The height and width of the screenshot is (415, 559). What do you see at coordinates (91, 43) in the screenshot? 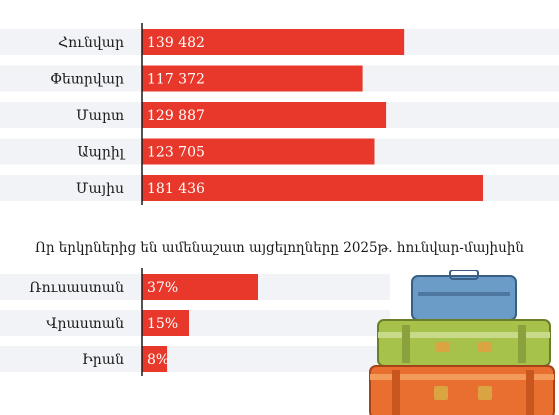
I see `category-label: Հունվար` at bounding box center [91, 43].